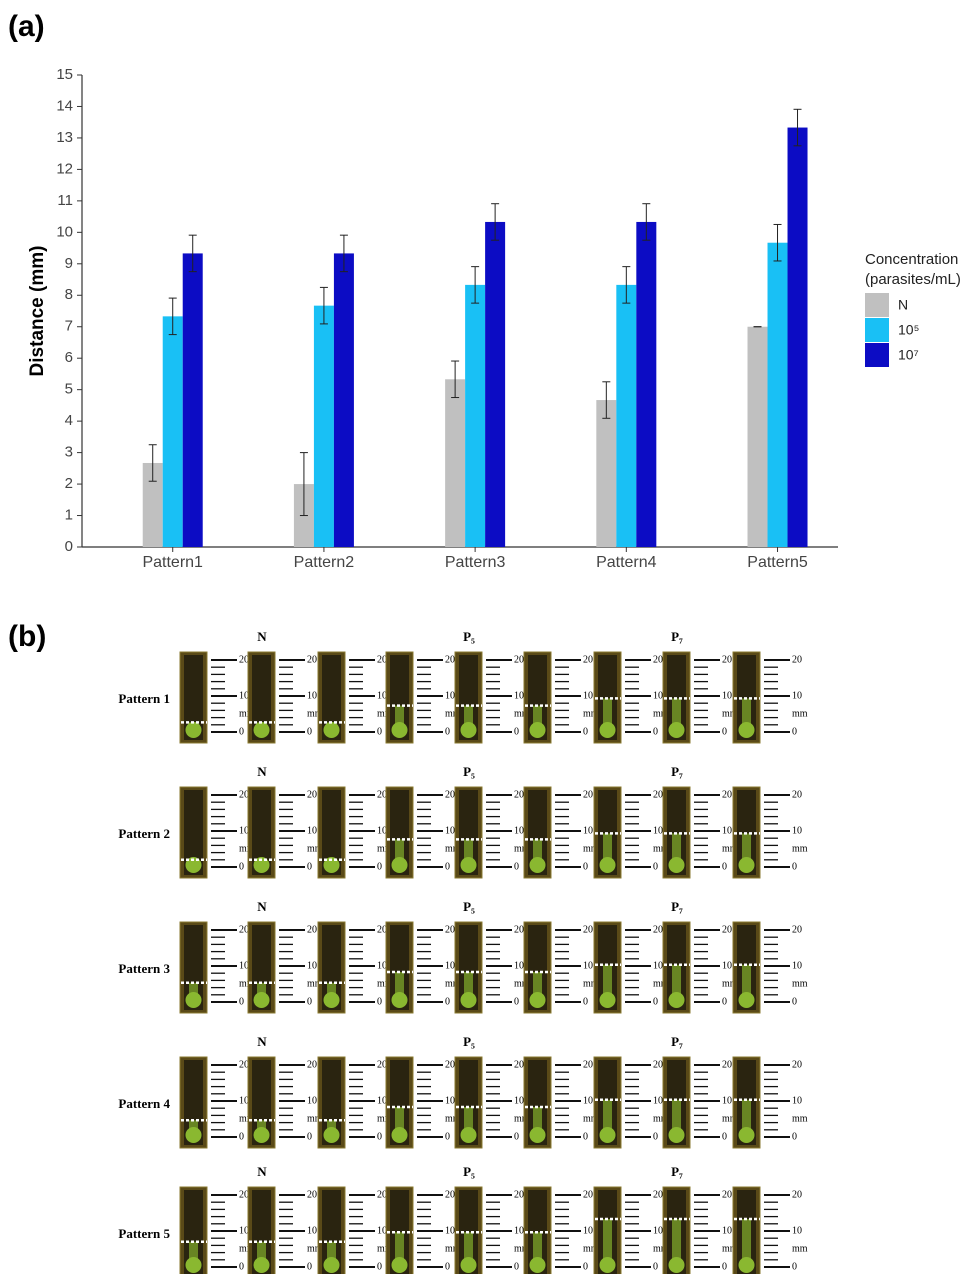 Image resolution: width=974 pixels, height=1279 pixels. What do you see at coordinates (64, 74) in the screenshot?
I see `y-tick-label: 15` at bounding box center [64, 74].